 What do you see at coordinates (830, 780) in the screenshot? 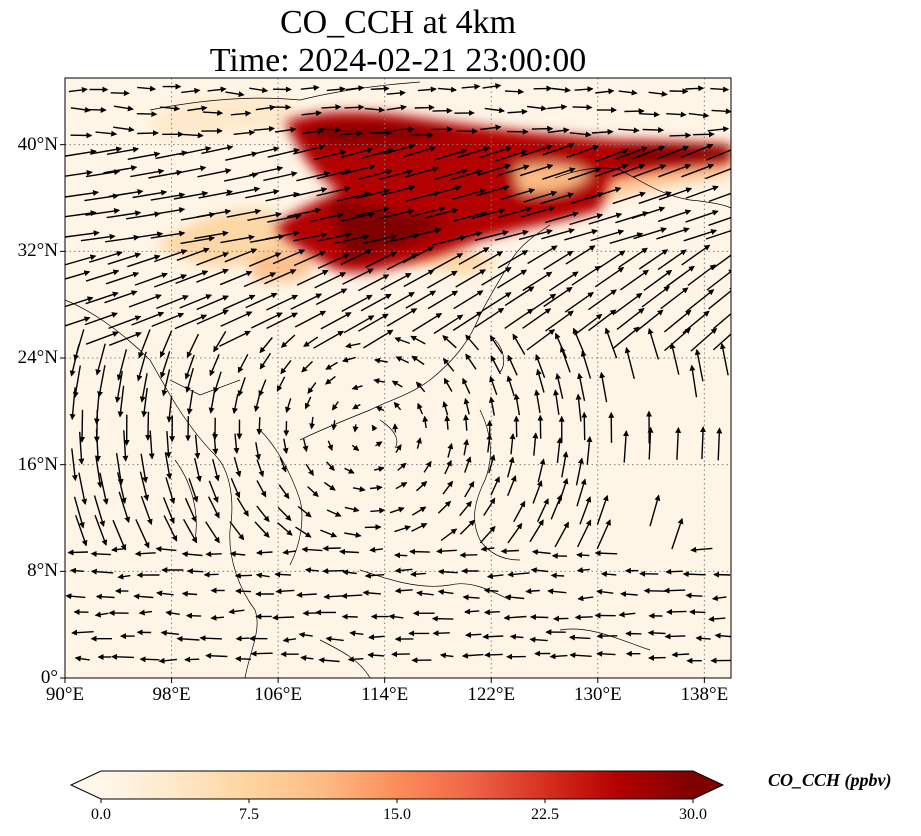
I see `colorbar-label: CO_CCH (ppbv)` at bounding box center [830, 780].